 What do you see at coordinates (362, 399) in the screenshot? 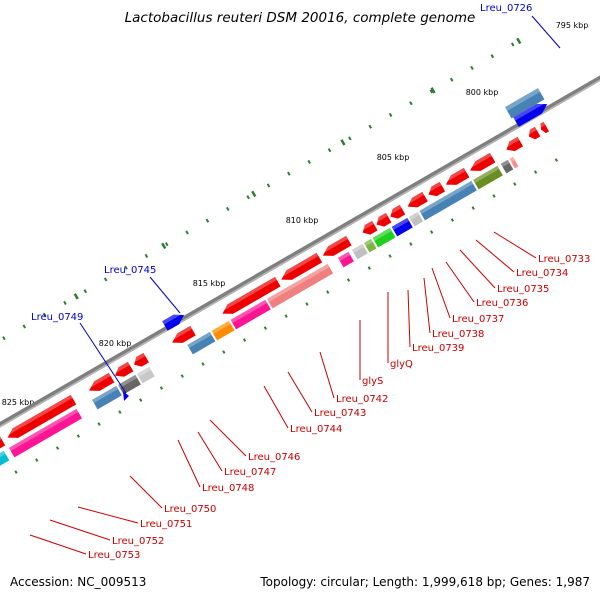
I see `gene-label-lreu-0742: Lreu_0742` at bounding box center [362, 399].